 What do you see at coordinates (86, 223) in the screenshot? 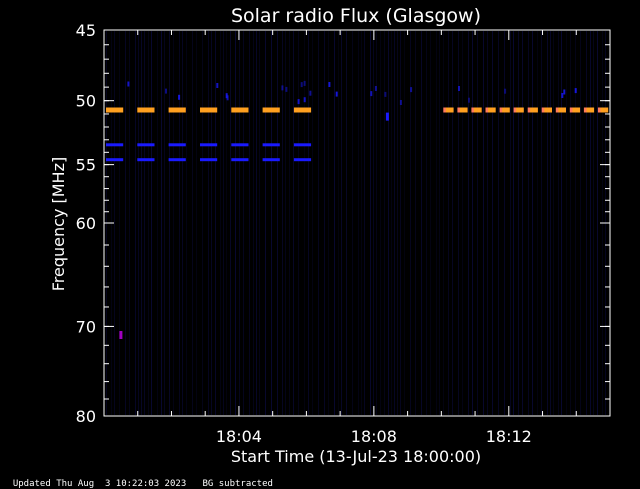
I see `y-tick-label: 60` at bounding box center [86, 223].